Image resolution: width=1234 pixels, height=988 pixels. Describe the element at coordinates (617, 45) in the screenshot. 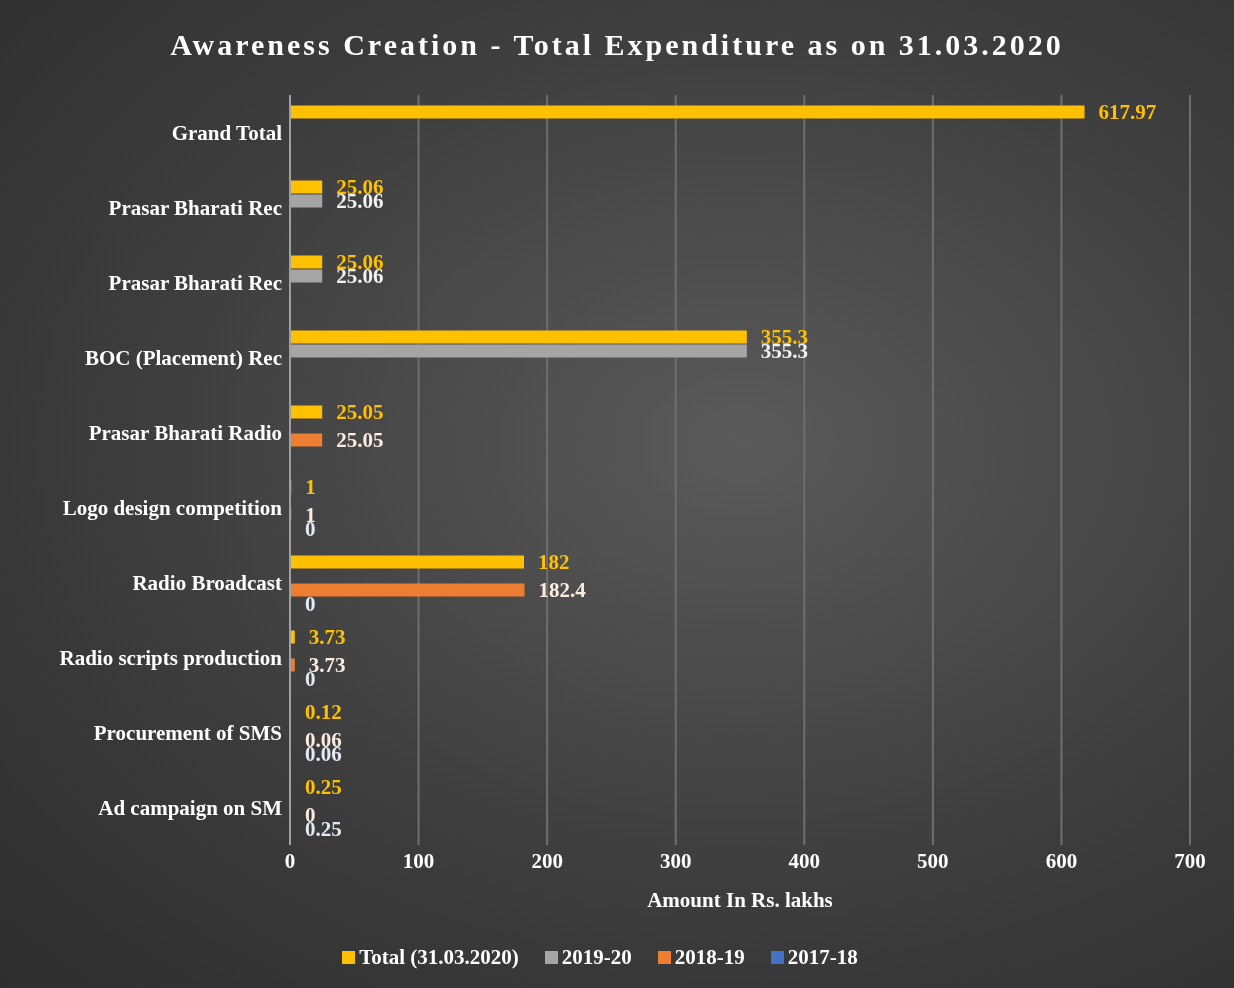

I see `chart-title: Awareness Creation - Total Expenditure as on 31.03.2020` at that location.